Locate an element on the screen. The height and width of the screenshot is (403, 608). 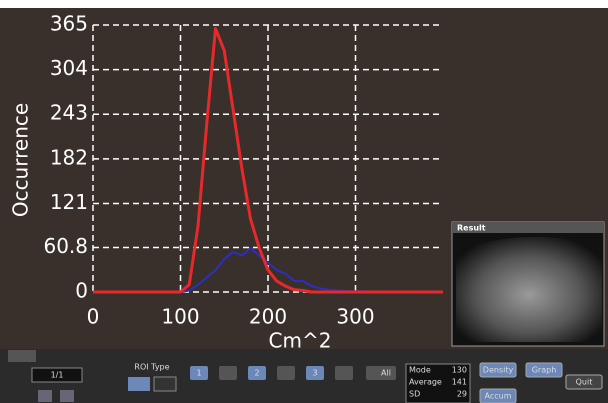
stat-label: SD is located at coordinates (414, 394).